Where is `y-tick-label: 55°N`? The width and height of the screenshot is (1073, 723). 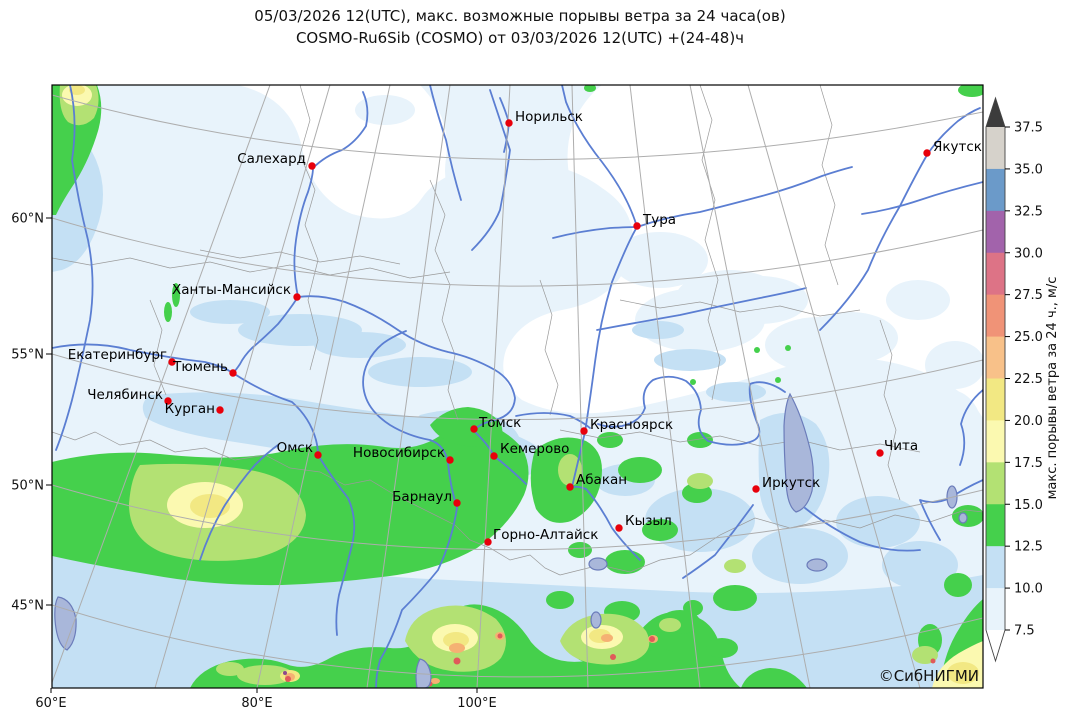
y-tick-label: 55°N is located at coordinates (27, 355).